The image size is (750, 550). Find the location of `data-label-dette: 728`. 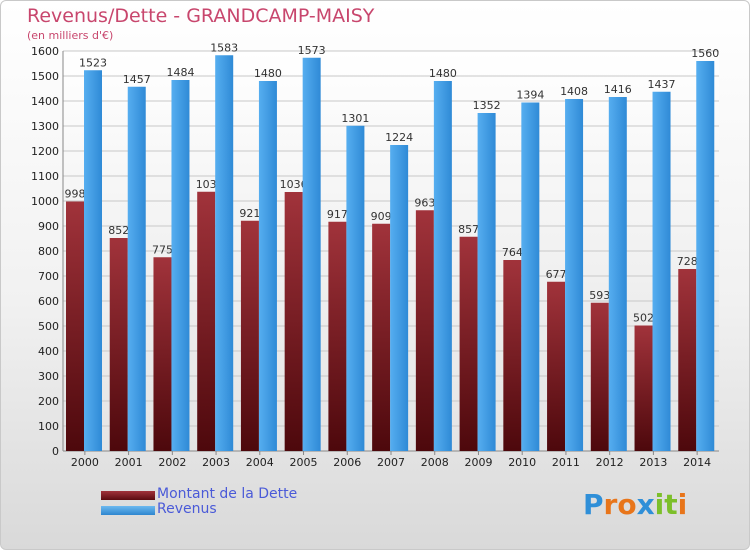

data-label-dette: 728 is located at coordinates (687, 261).